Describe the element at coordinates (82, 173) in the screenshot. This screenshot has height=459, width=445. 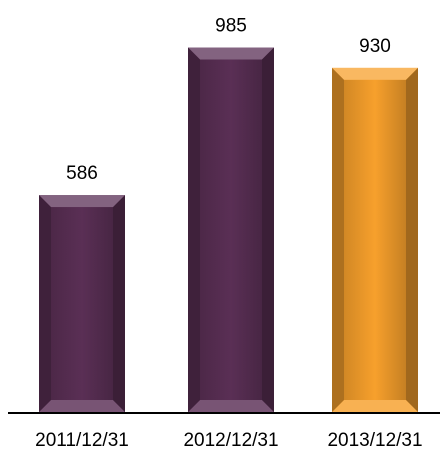
I see `bar-value-label: 586` at that location.